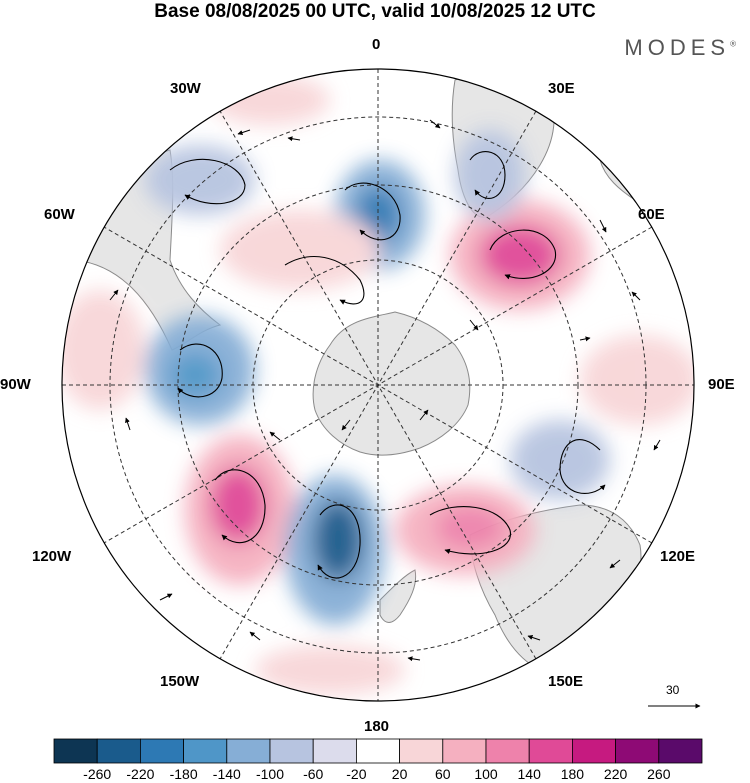 The image size is (750, 783). I want to click on positive-anomaly-core-150e, so click(470, 528).